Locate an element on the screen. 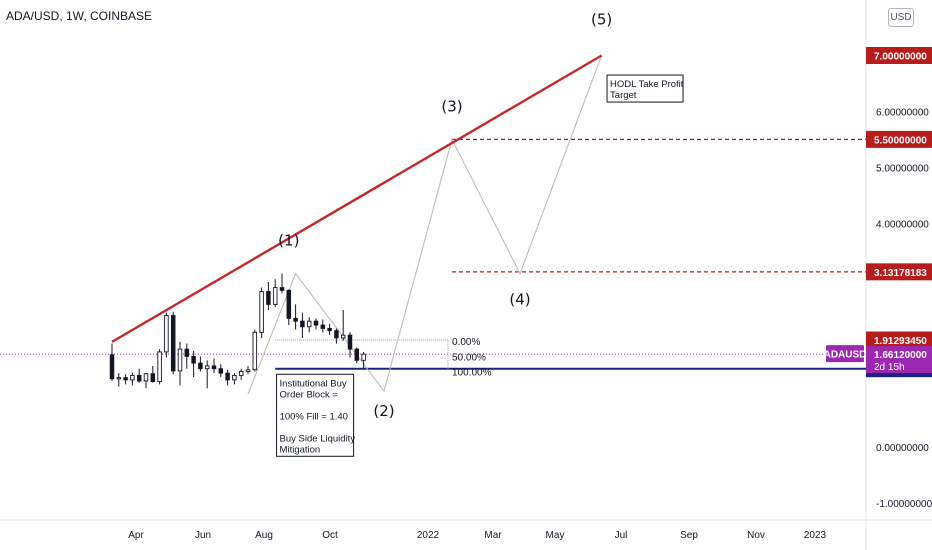 Image resolution: width=932 pixels, height=550 pixels. y-tick-label: 0.00000000 is located at coordinates (902, 448).